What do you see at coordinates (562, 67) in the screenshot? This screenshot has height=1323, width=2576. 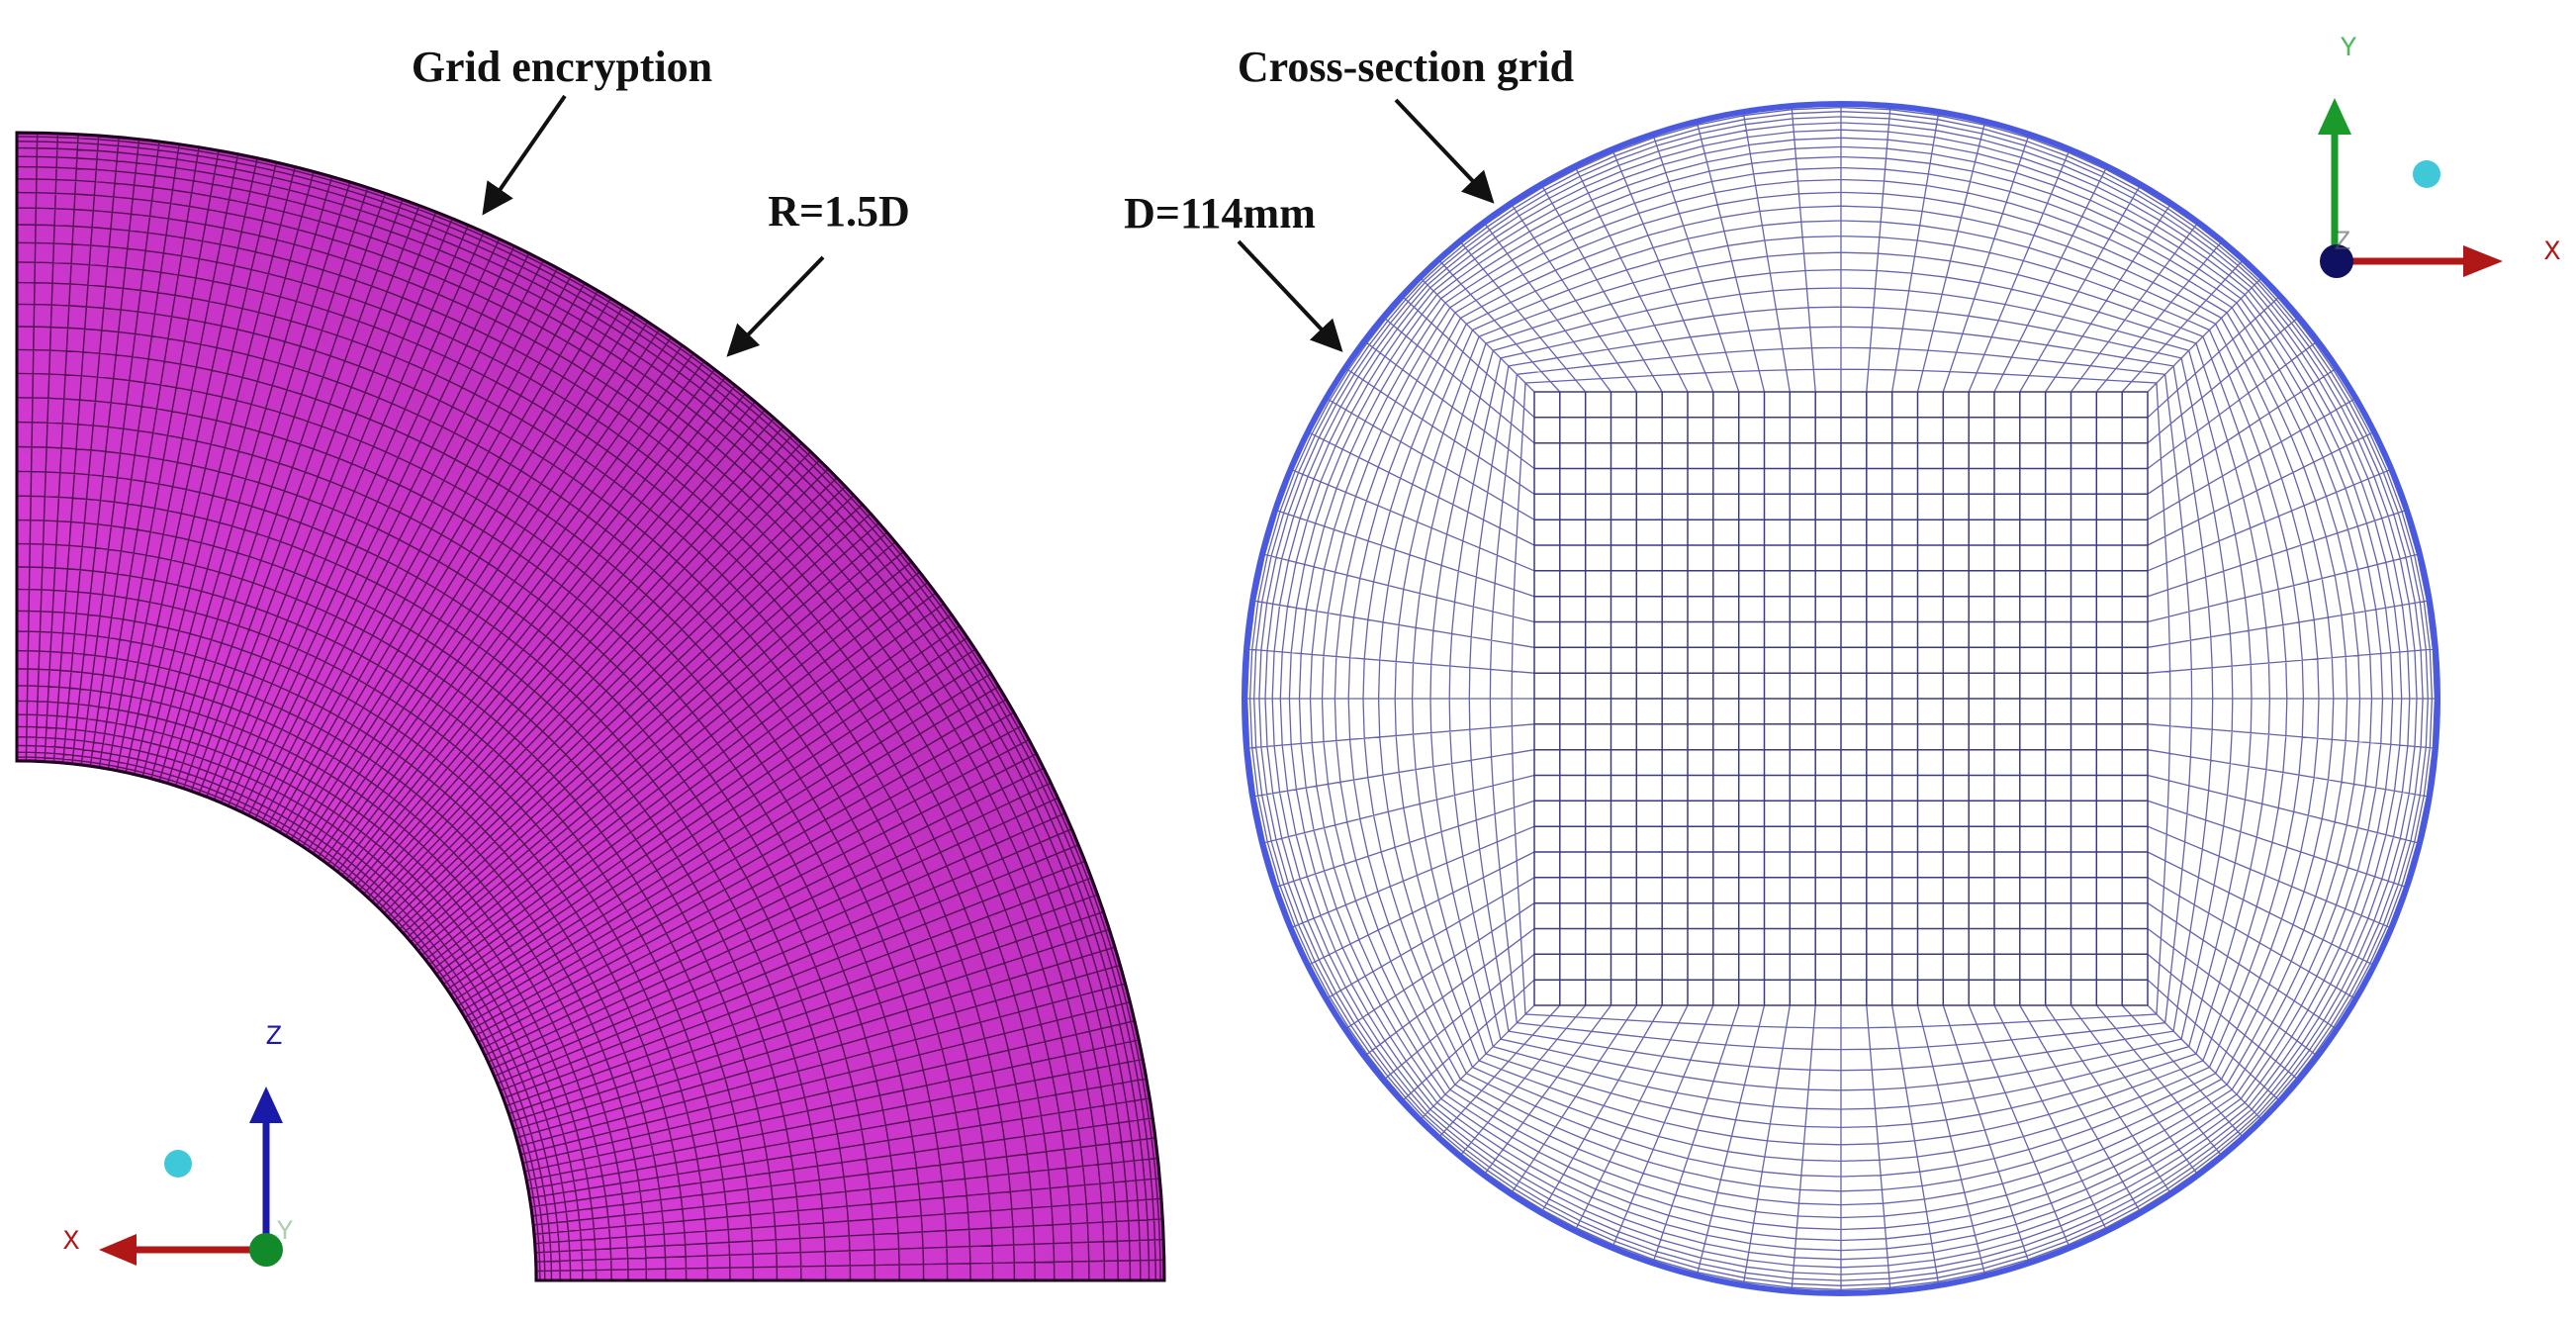 I see `annotation: Grid encryption` at bounding box center [562, 67].